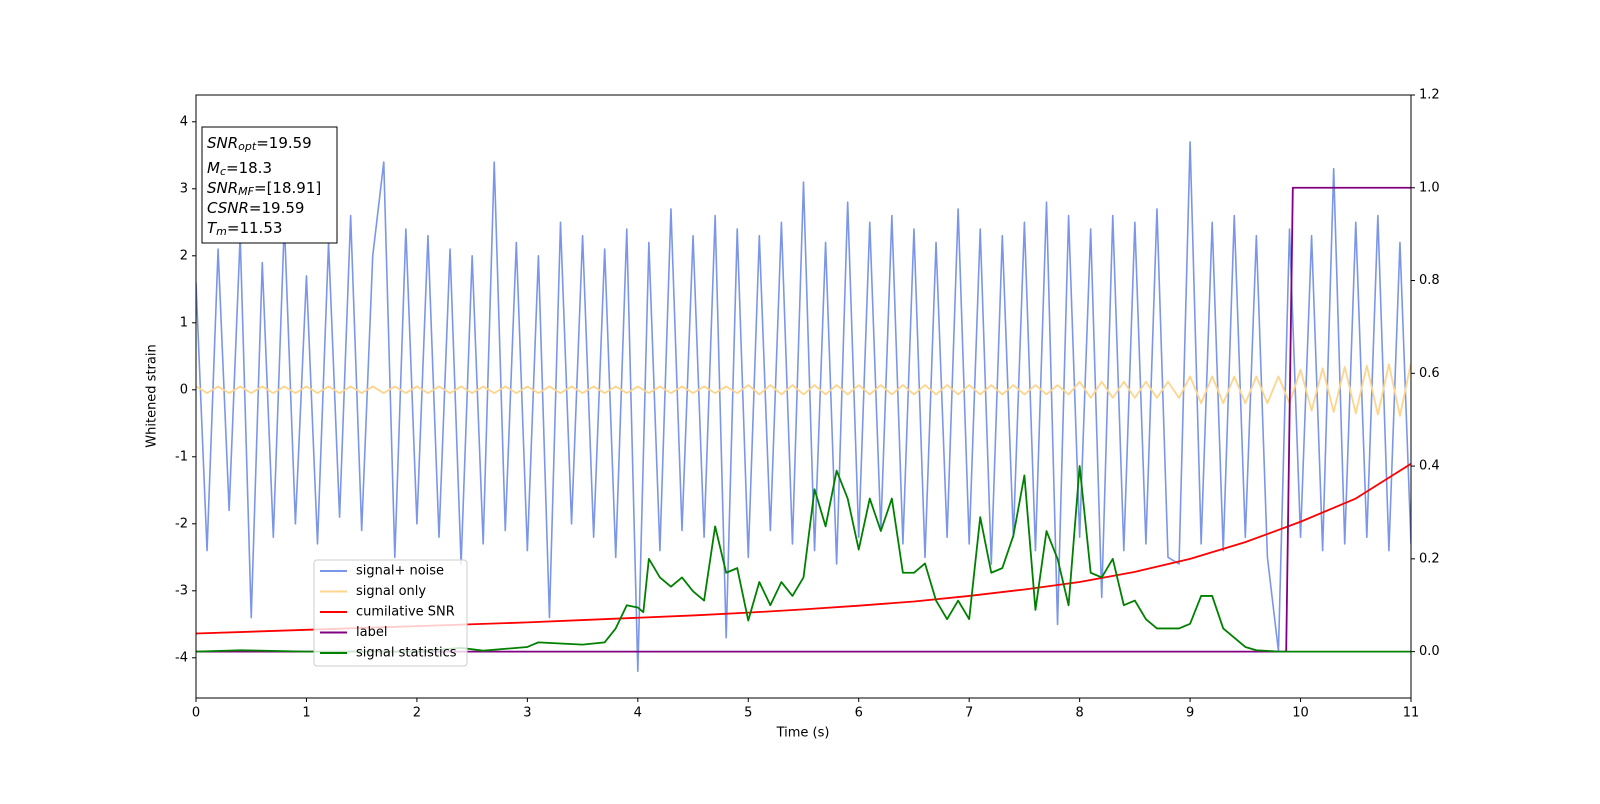 The height and width of the screenshot is (804, 1600). I want to click on x-tick-label: 9, so click(1190, 713).